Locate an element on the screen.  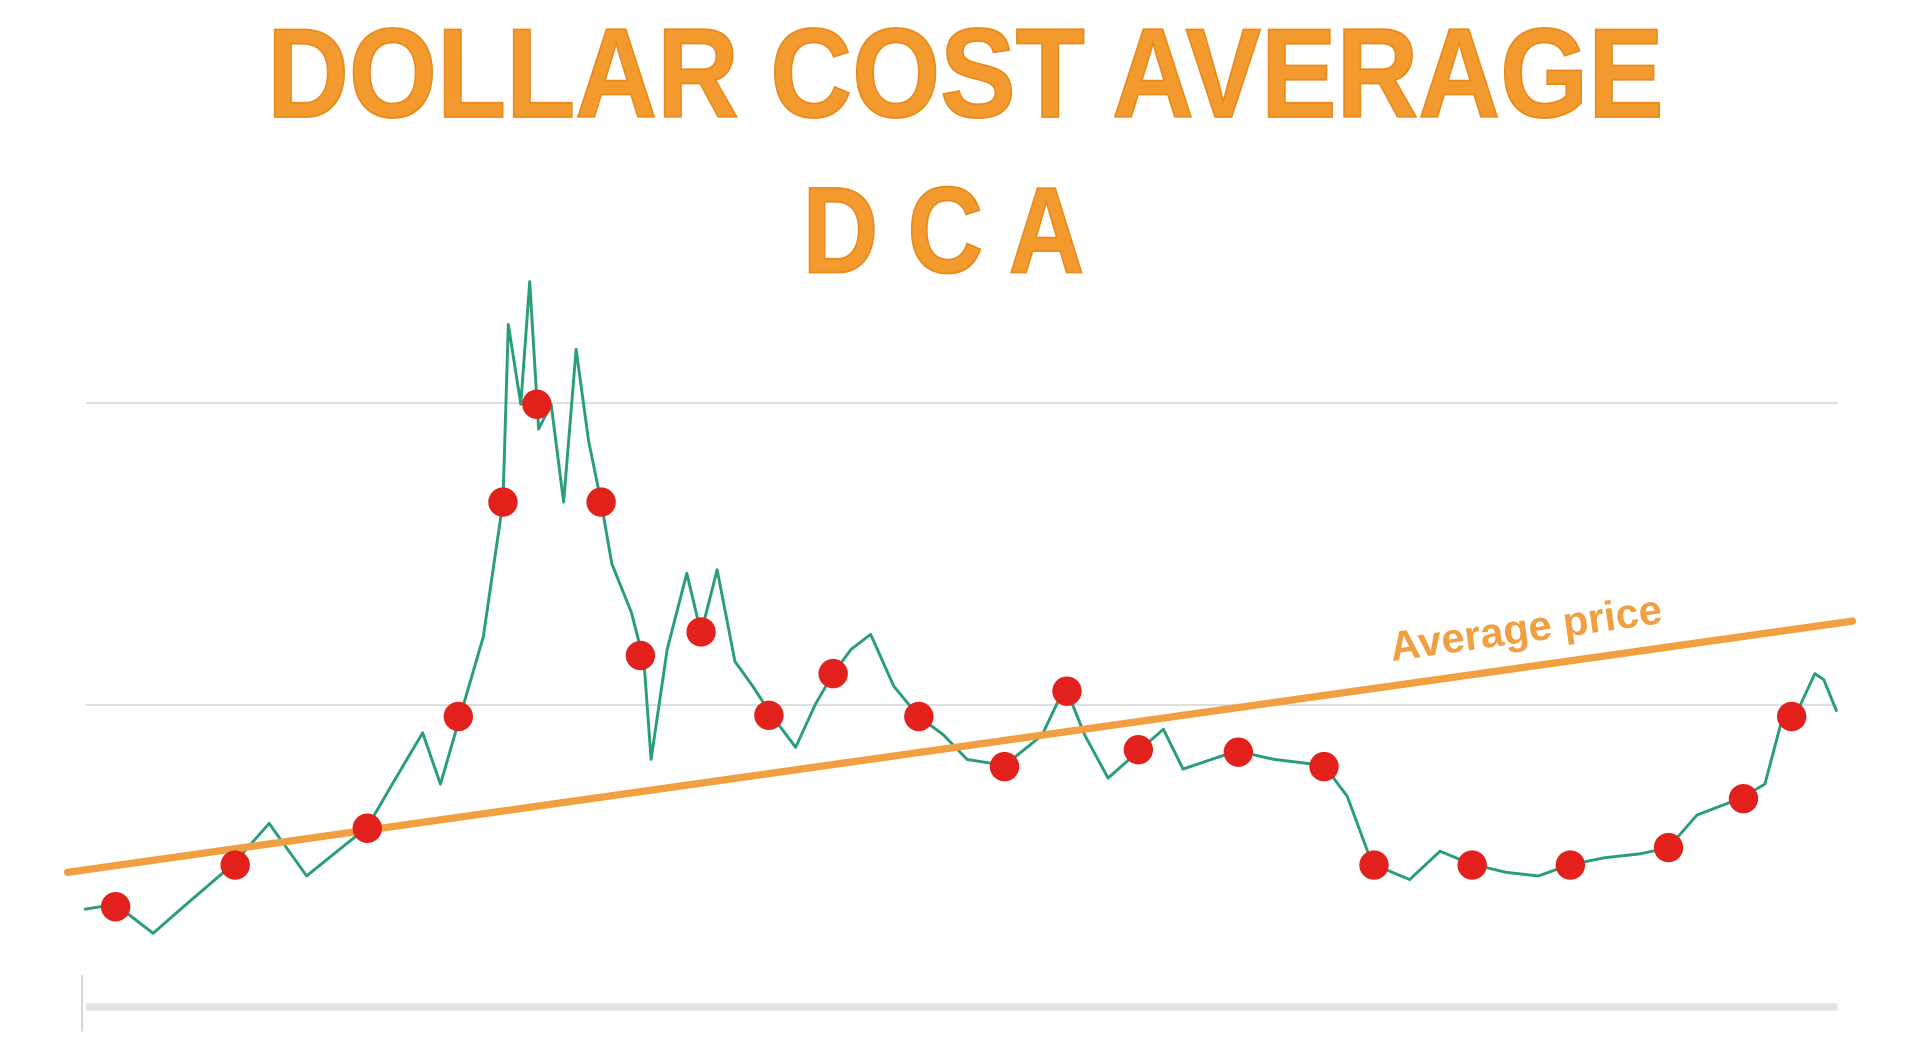
chart-title: DOLLAR COST AVERAGE is located at coordinates (965, 73).